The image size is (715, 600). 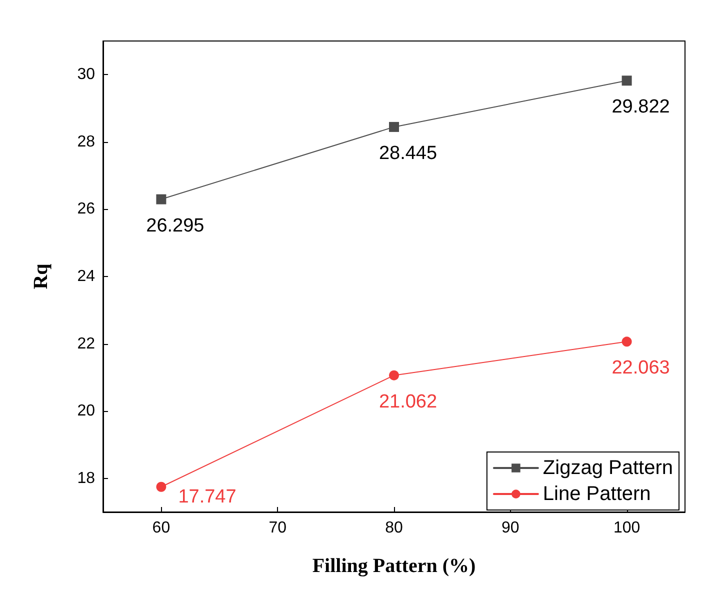 I want to click on data-label: 29.822, so click(x=641, y=107).